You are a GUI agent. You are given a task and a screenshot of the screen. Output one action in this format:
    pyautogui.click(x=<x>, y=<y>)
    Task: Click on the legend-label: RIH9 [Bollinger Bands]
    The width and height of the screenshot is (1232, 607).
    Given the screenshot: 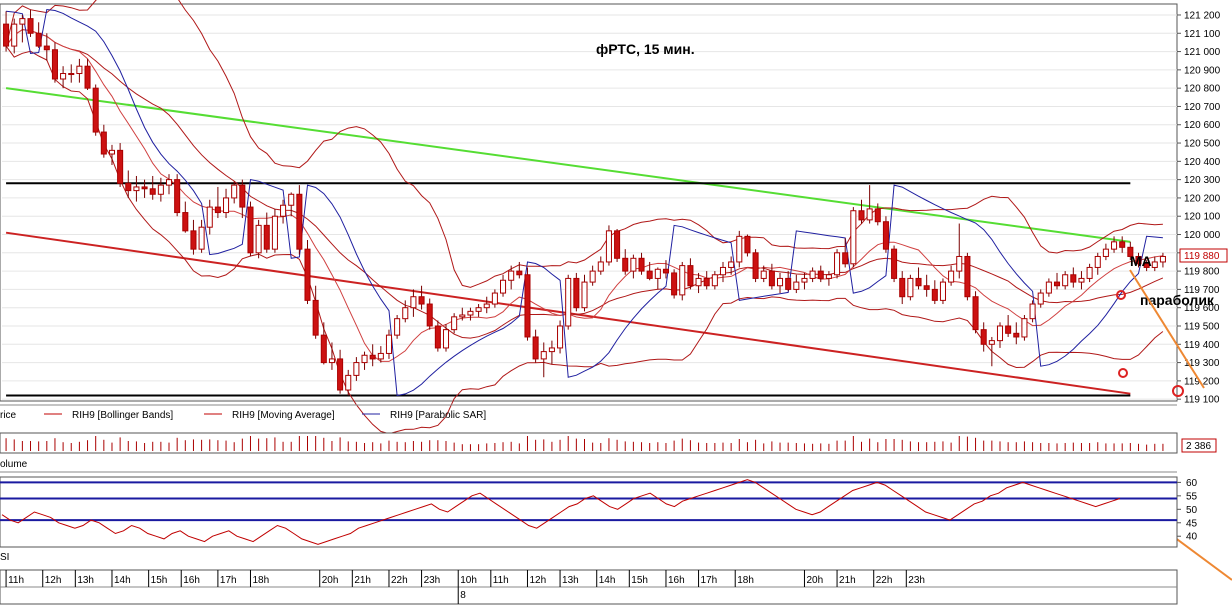 What is the action you would take?
    pyautogui.click(x=122, y=415)
    